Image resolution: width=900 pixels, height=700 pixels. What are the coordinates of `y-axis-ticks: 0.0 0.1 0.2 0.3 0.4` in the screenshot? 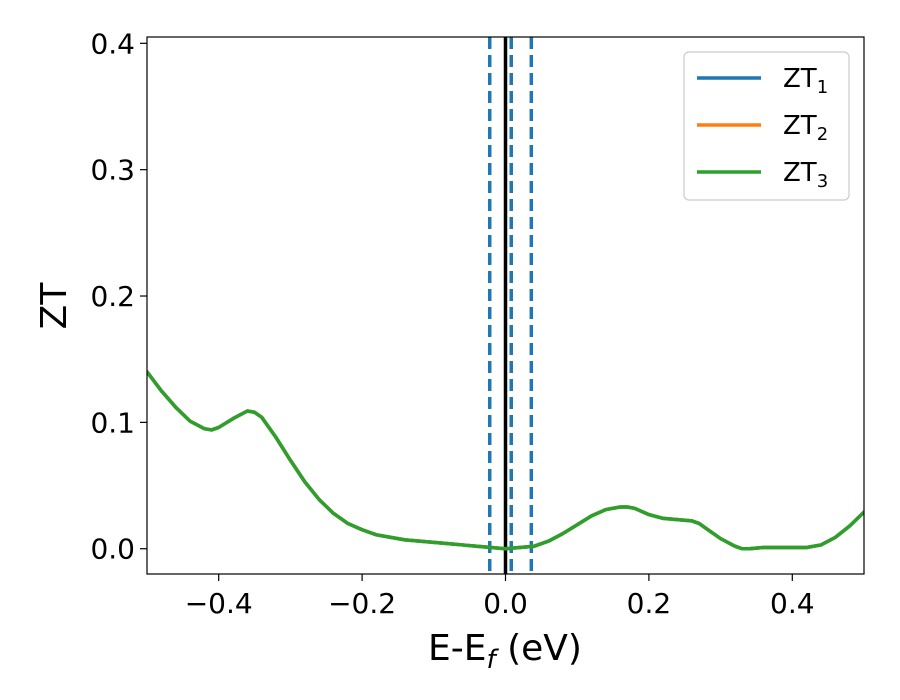 It's located at (118, 296).